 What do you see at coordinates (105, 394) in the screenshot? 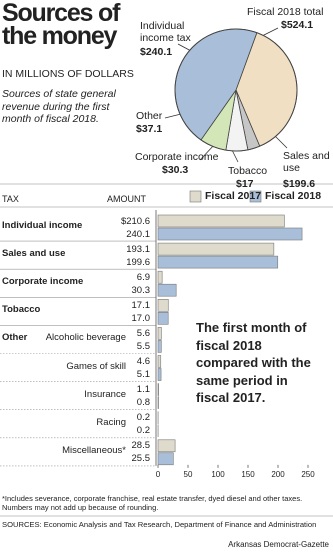
I see `category-label: Insurance` at bounding box center [105, 394].